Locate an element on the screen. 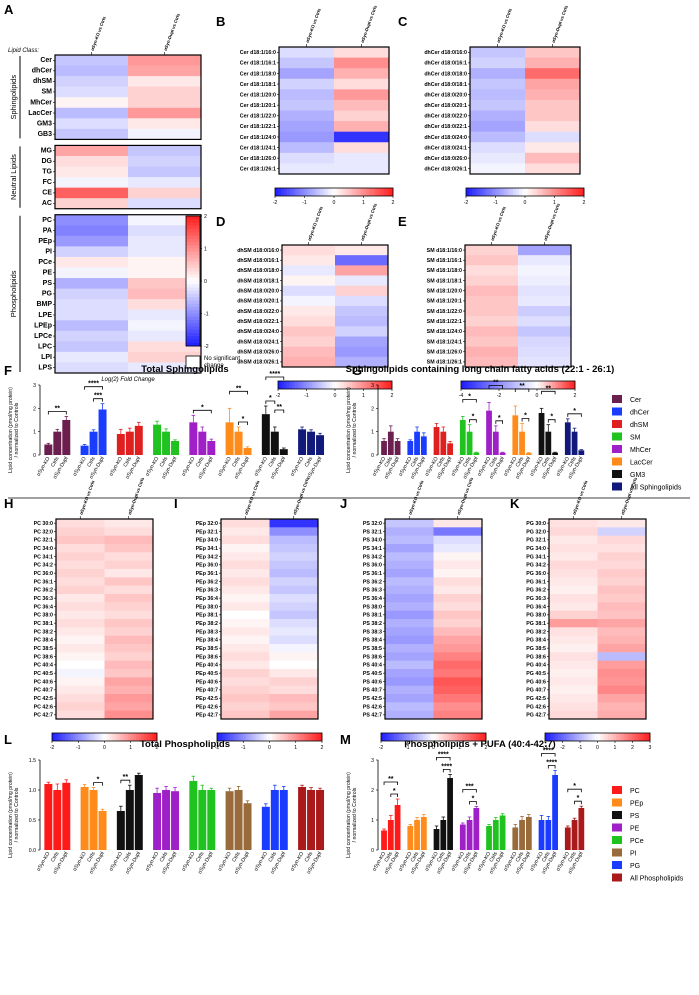 The height and width of the screenshot is (995, 699). colorbar-tick-label: -1 is located at coordinates (243, 748).